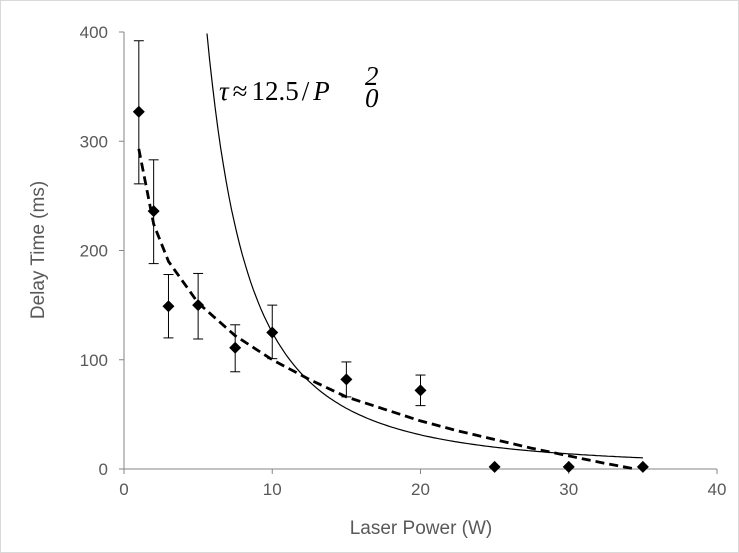 The height and width of the screenshot is (553, 739). What do you see at coordinates (103, 469) in the screenshot?
I see `y-tick-label: 0` at bounding box center [103, 469].